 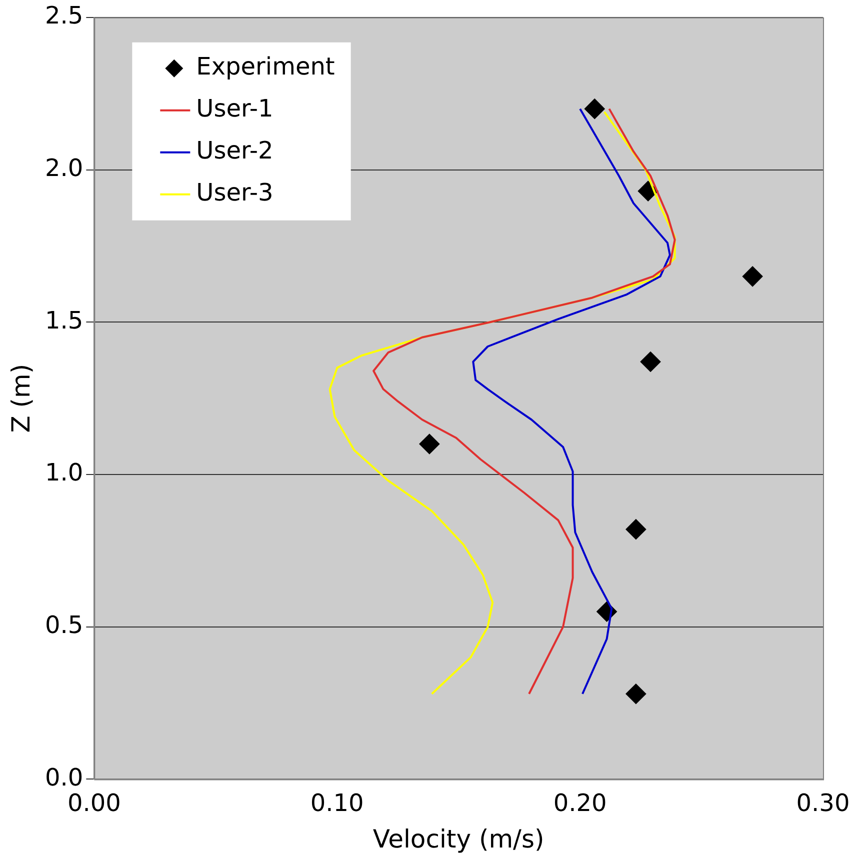 I want to click on x-tick-label: 0.30, so click(x=823, y=802).